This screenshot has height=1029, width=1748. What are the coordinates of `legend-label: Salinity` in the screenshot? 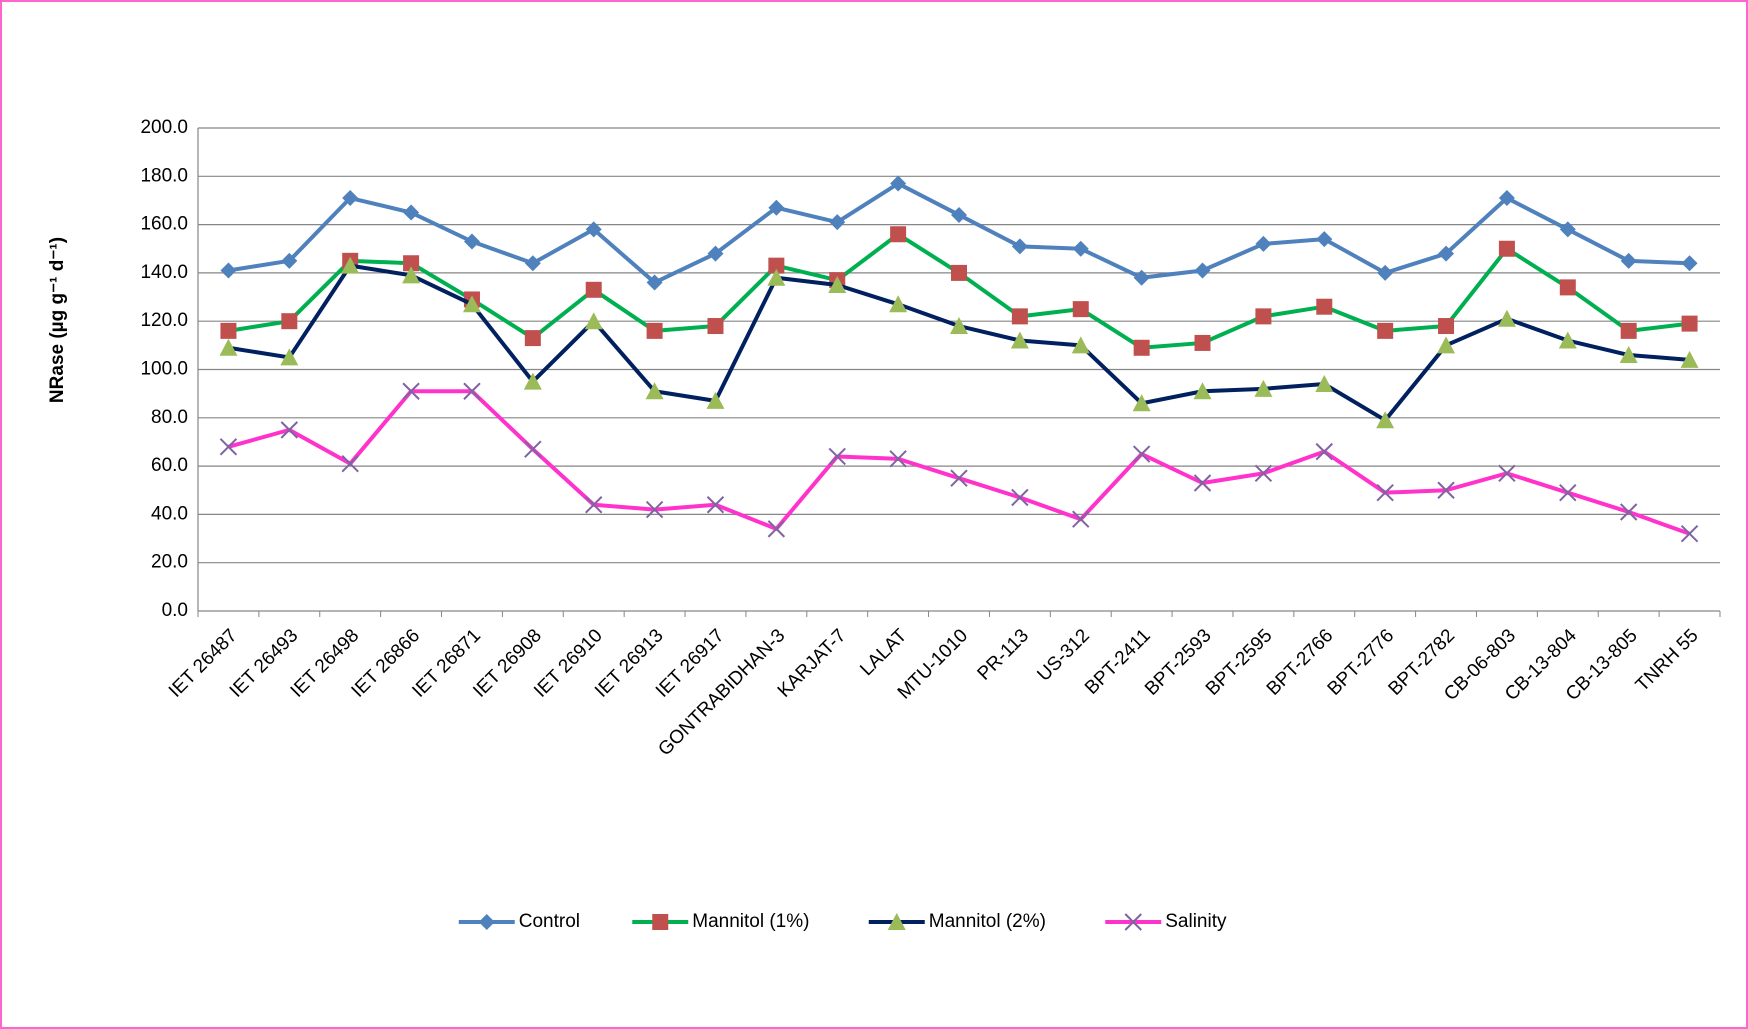 It's located at (1196, 921).